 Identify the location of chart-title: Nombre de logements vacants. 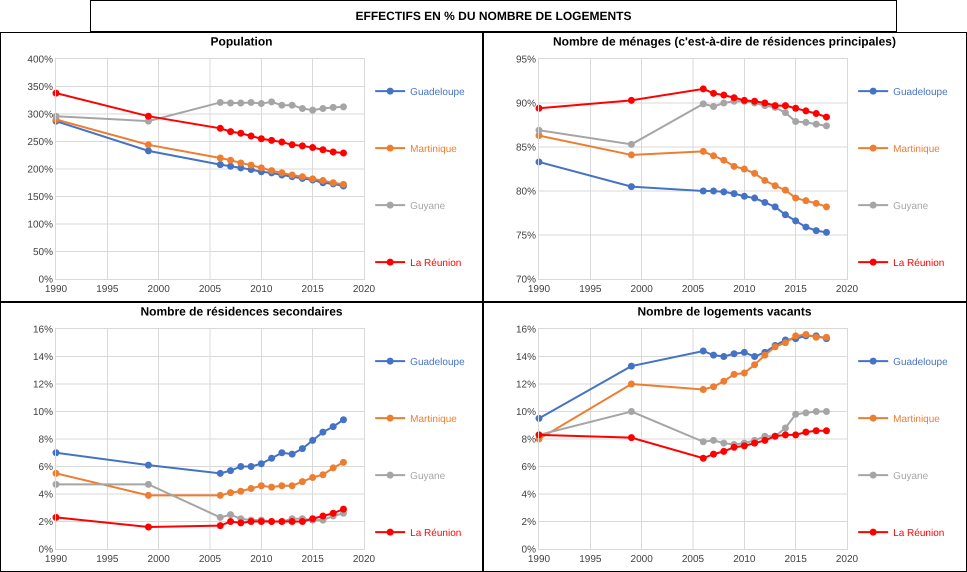
(724, 311).